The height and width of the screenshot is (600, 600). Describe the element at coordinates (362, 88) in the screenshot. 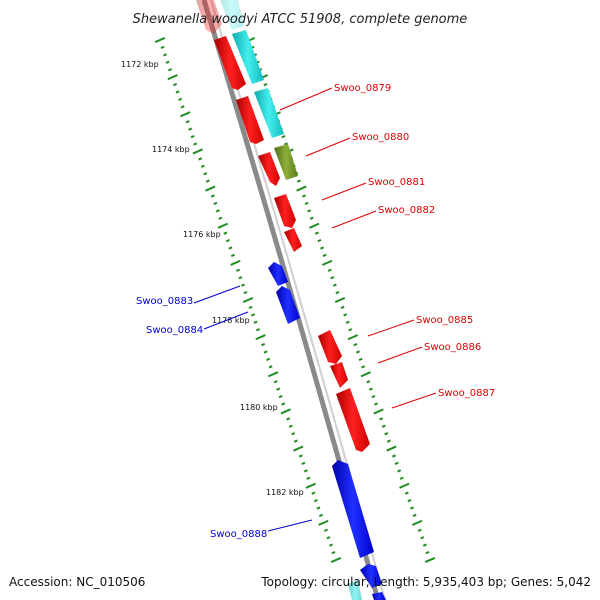

I see `gene-label: Swoo_0879` at that location.